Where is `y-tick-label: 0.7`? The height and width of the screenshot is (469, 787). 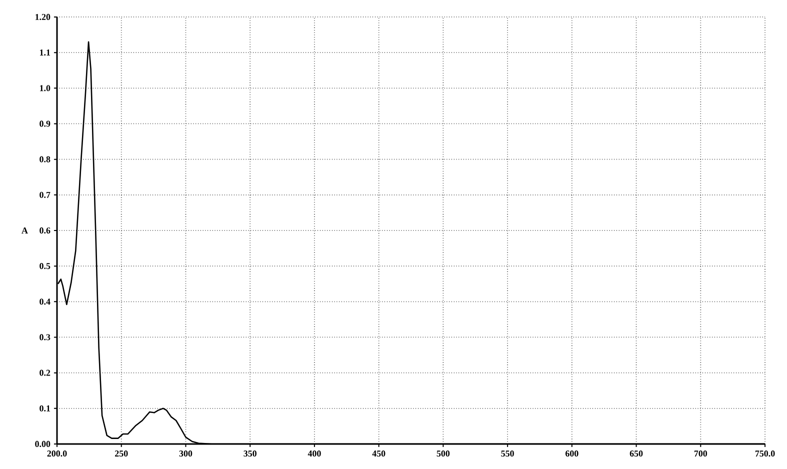
y-tick-label: 0.7 is located at coordinates (45, 195).